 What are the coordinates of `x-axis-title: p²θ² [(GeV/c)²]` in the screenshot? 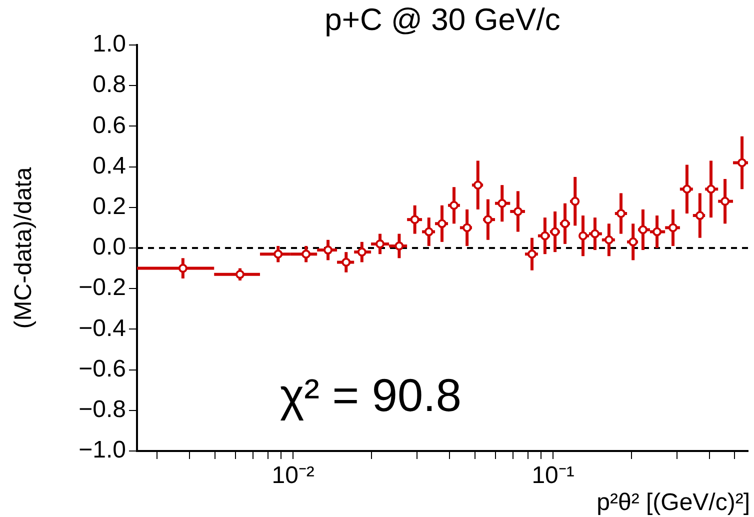 It's located at (673, 503).